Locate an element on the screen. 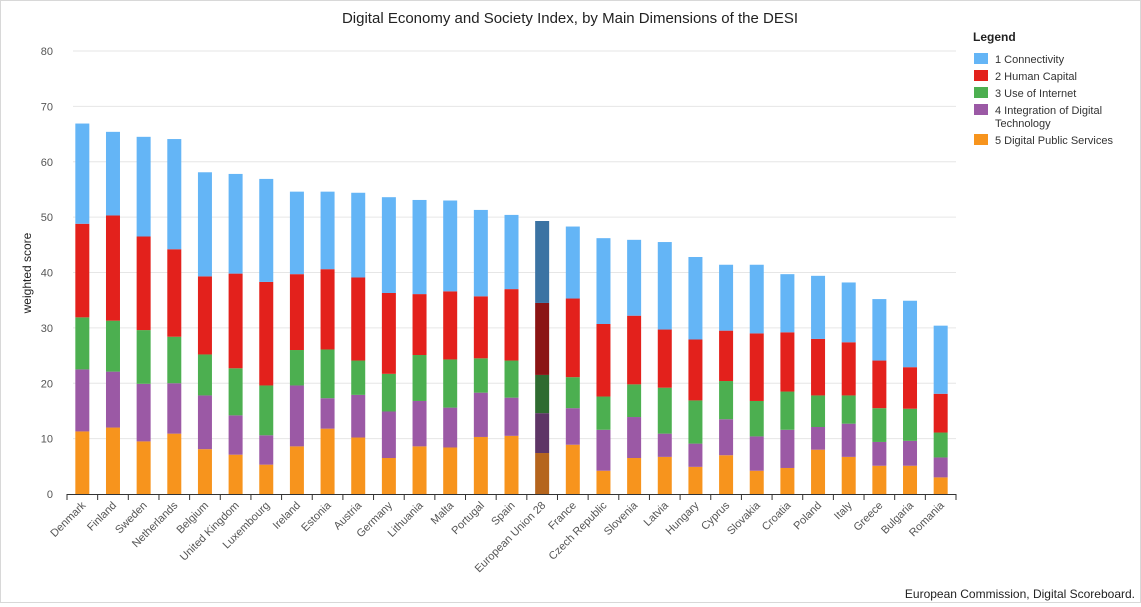 This screenshot has width=1141, height=607. legend-label: 4 Integration of Digital is located at coordinates (1048, 111).